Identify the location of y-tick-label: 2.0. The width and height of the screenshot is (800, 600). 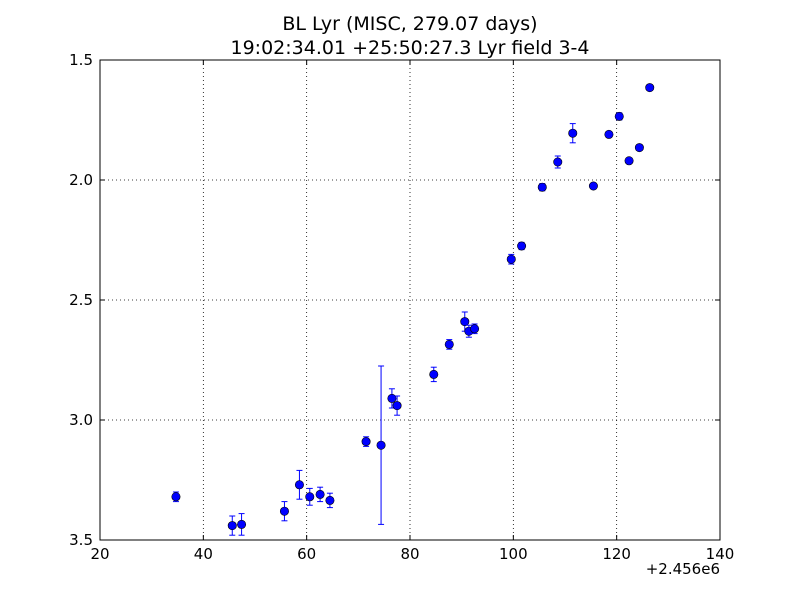
(81, 180).